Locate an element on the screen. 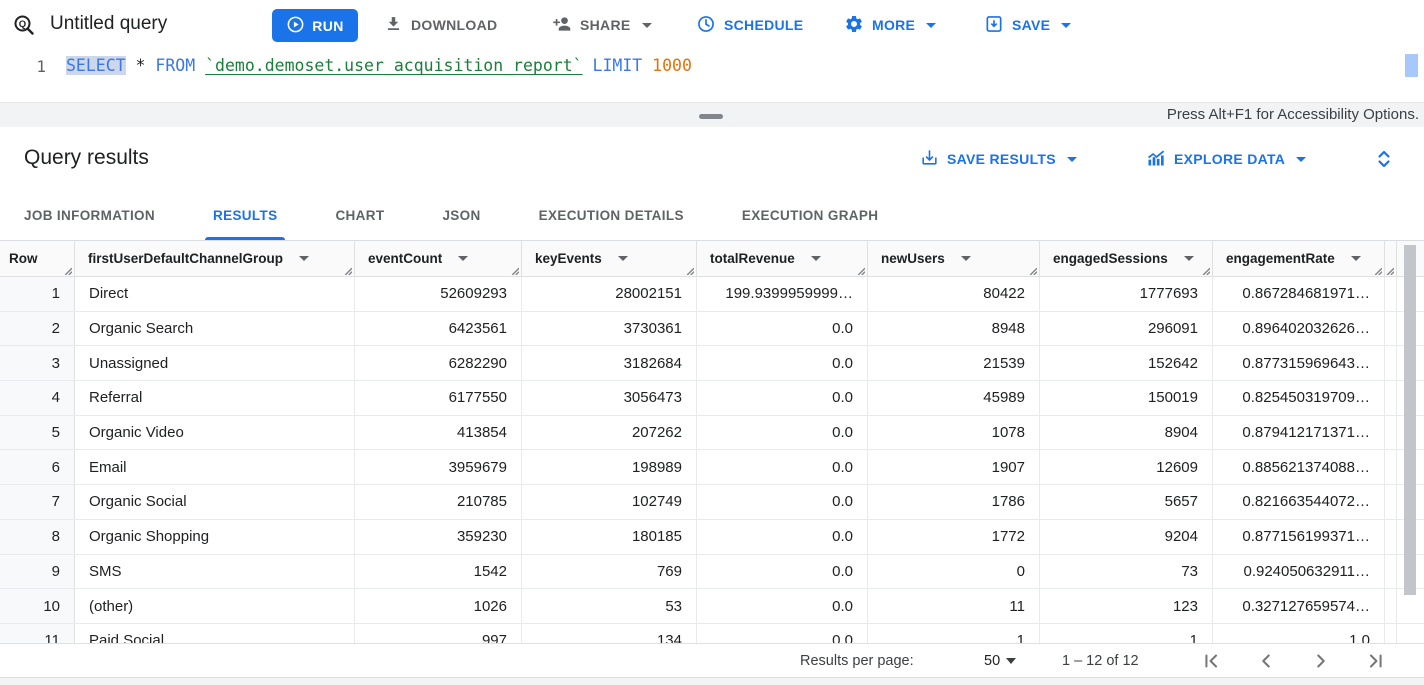  column-label: engagedSessions is located at coordinates (1110, 258).